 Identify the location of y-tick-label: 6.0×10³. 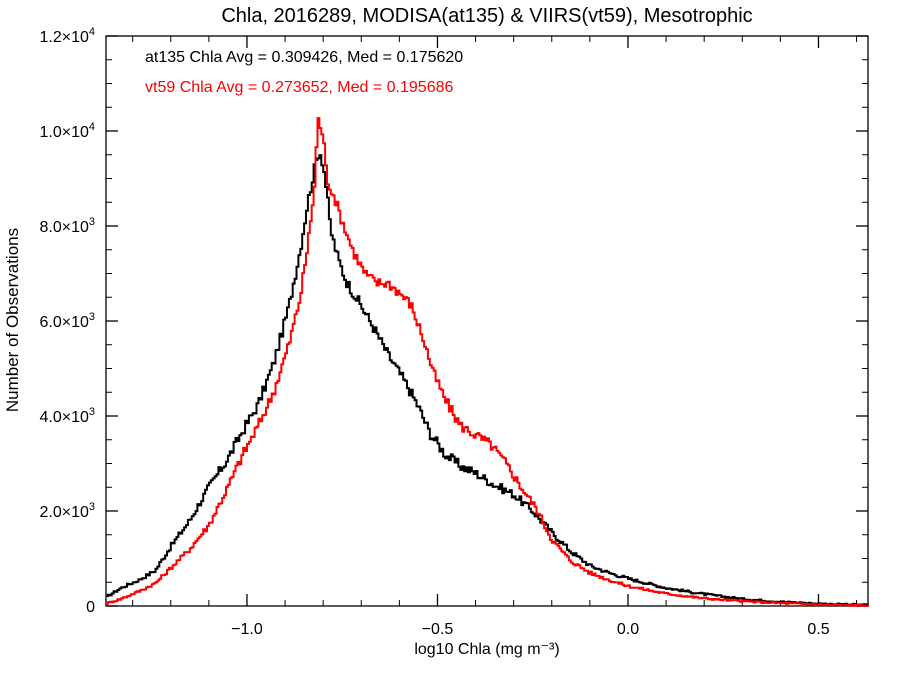
(67, 321).